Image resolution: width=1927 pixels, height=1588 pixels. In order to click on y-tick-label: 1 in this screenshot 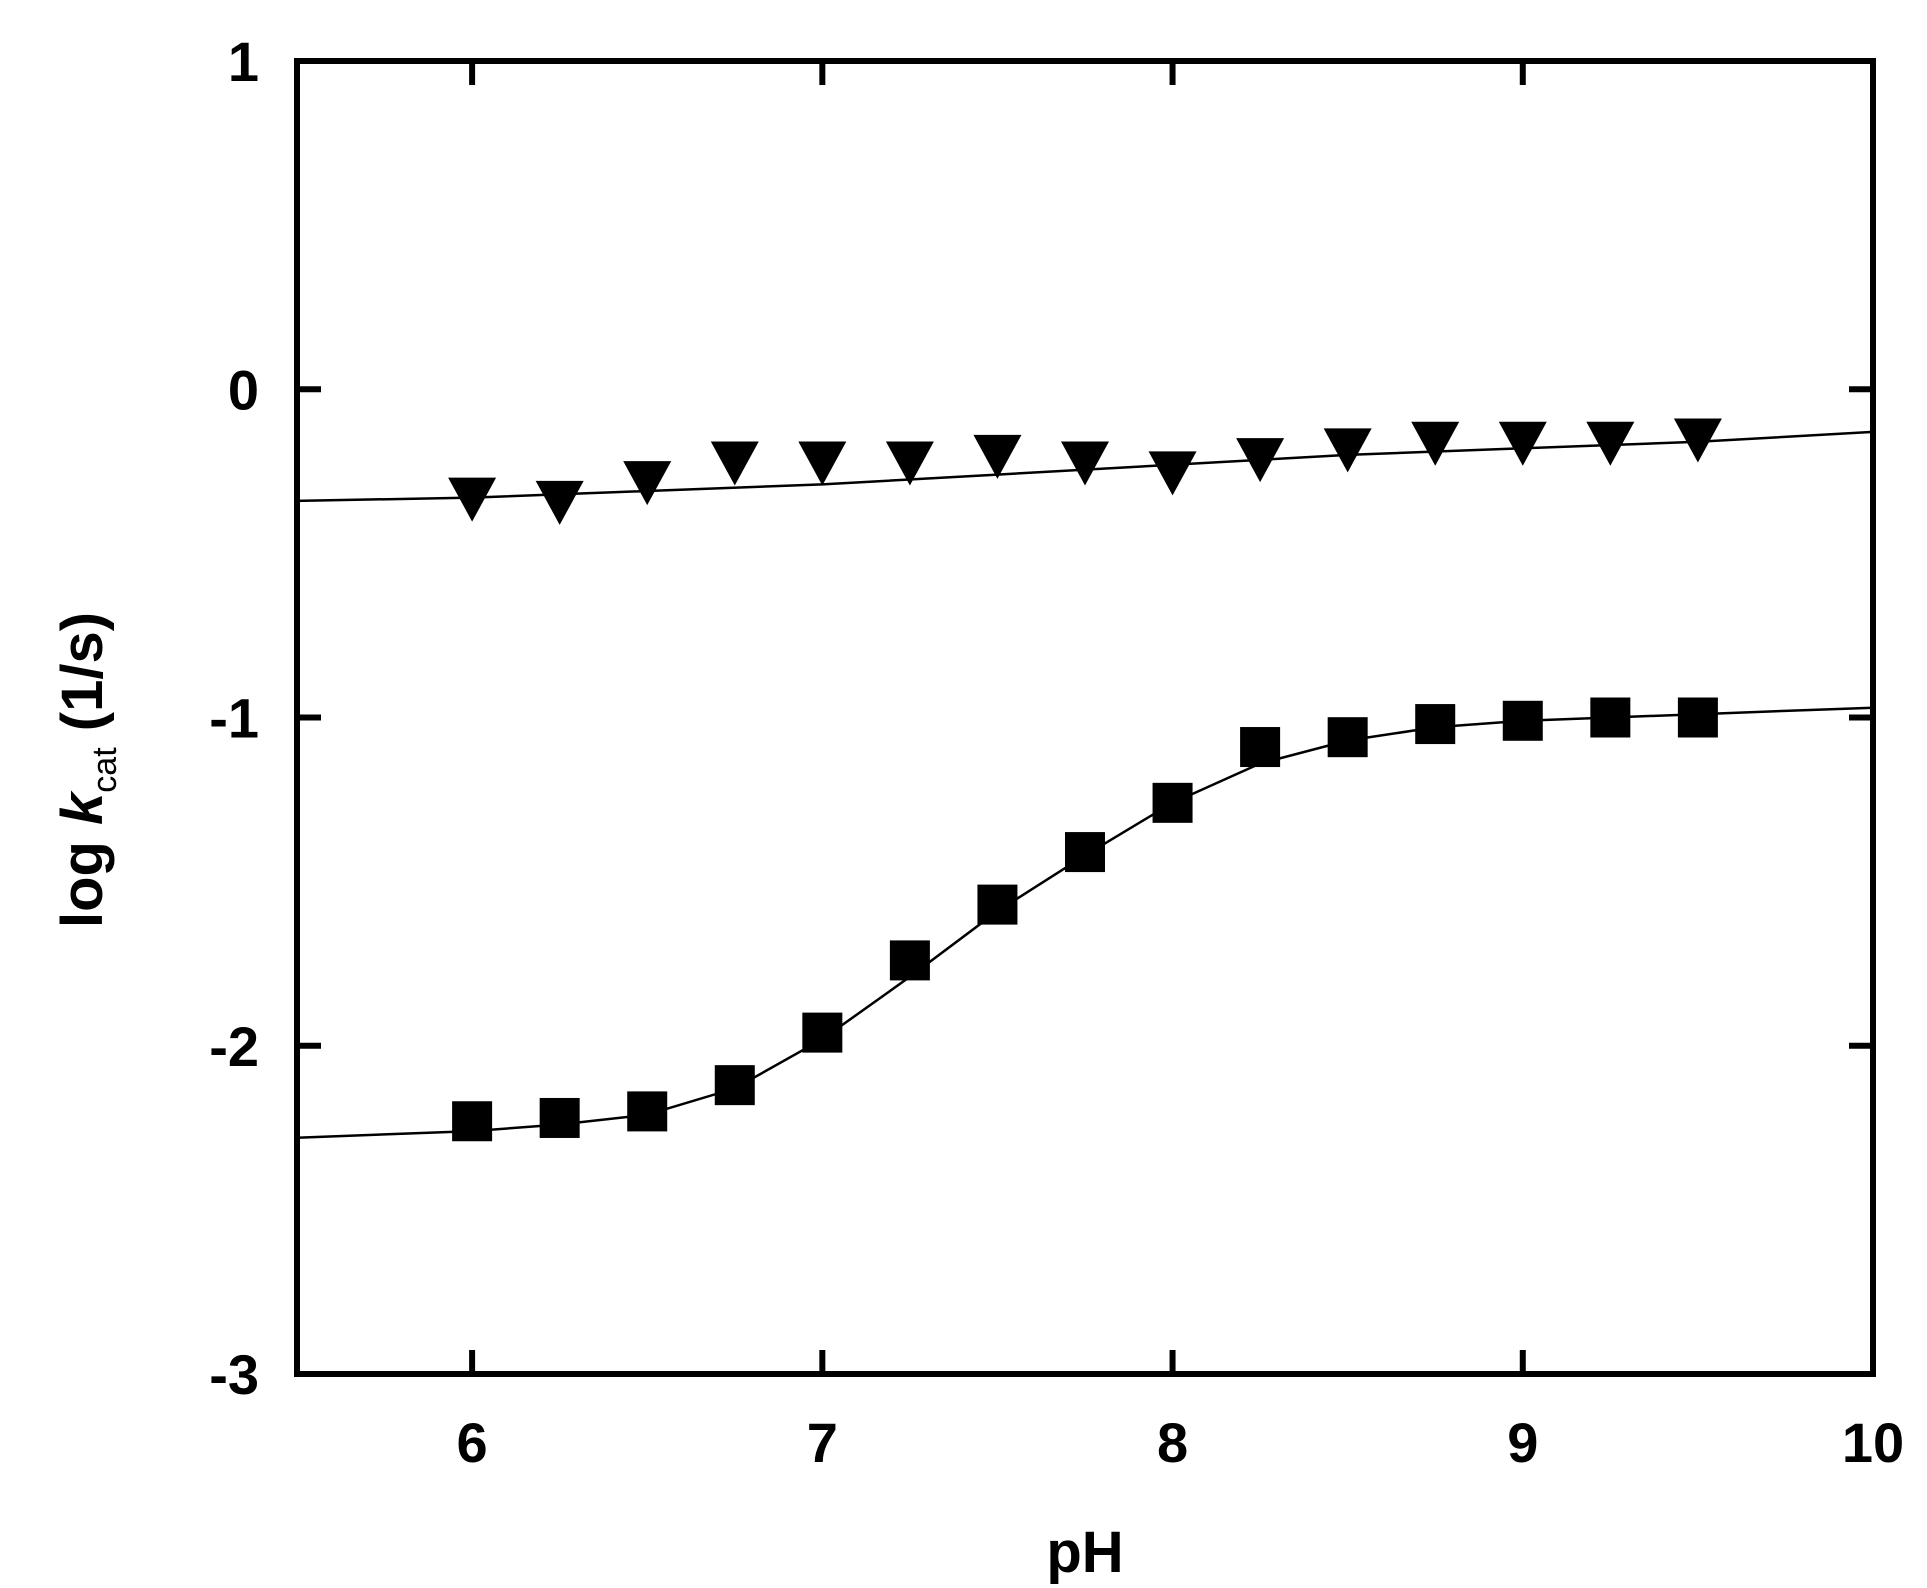, I will do `click(243, 61)`.